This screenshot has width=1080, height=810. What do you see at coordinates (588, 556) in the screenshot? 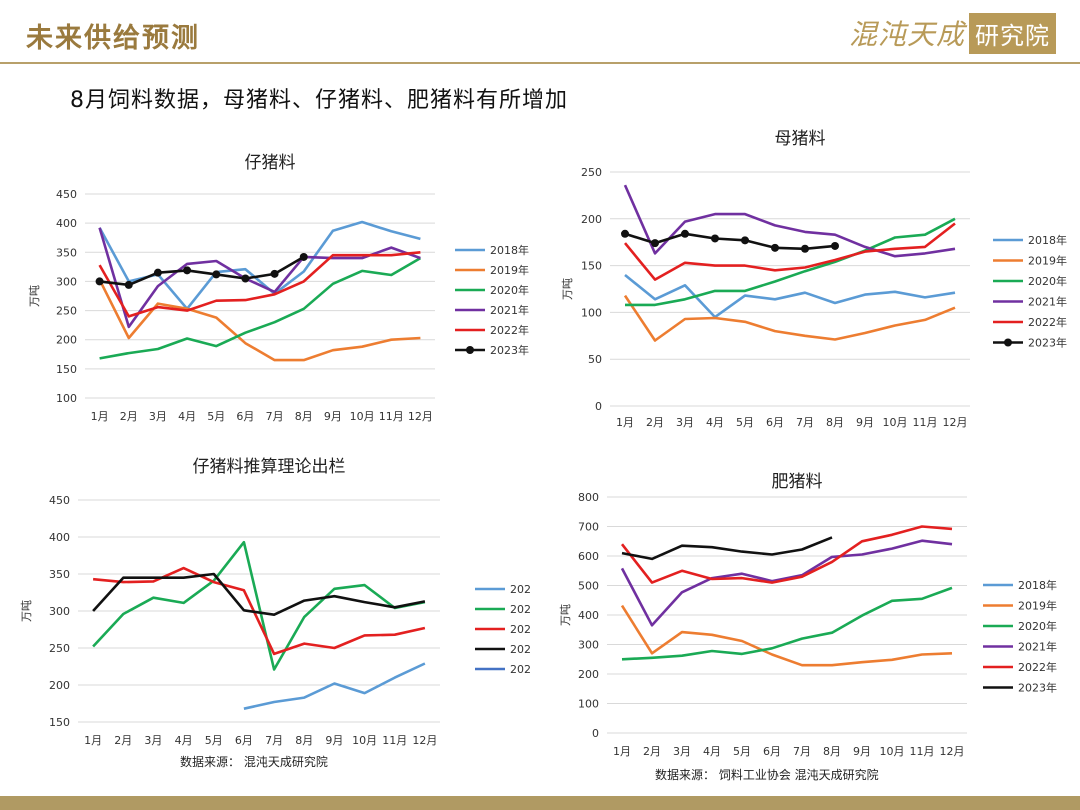
I see `y-tick-label: 600` at bounding box center [588, 556].